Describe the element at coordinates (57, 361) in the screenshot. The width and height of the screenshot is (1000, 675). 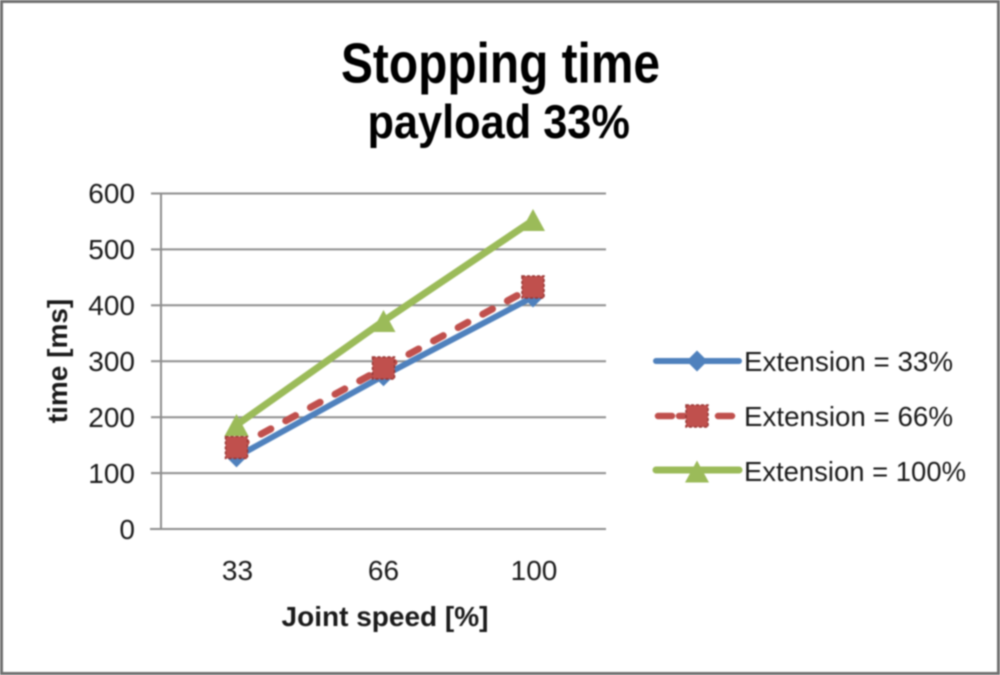
I see `svg-text: time [ms]` at that location.